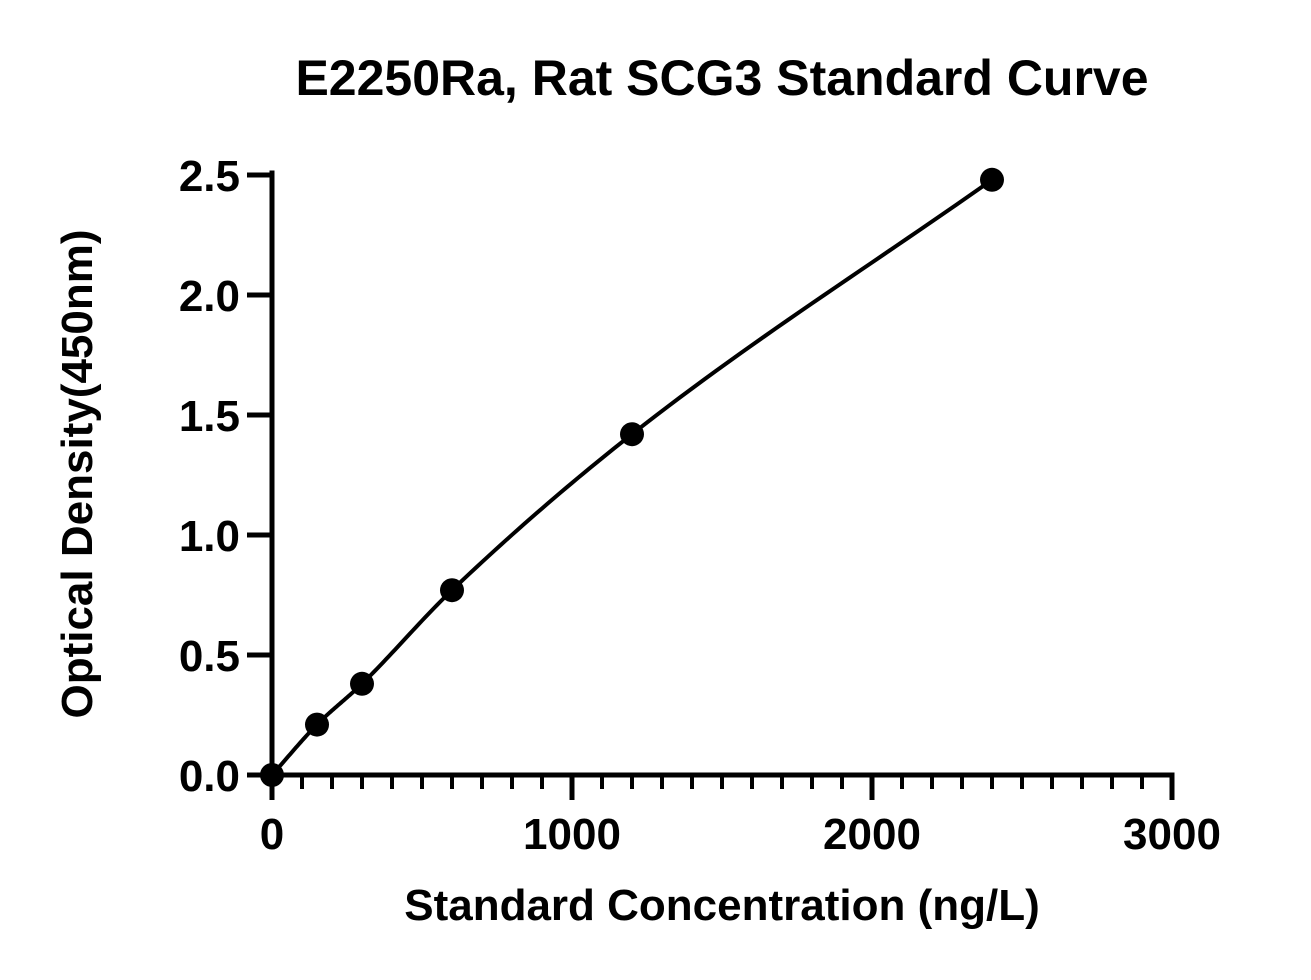  I want to click on y-tick-label: 2.5, so click(209, 176).